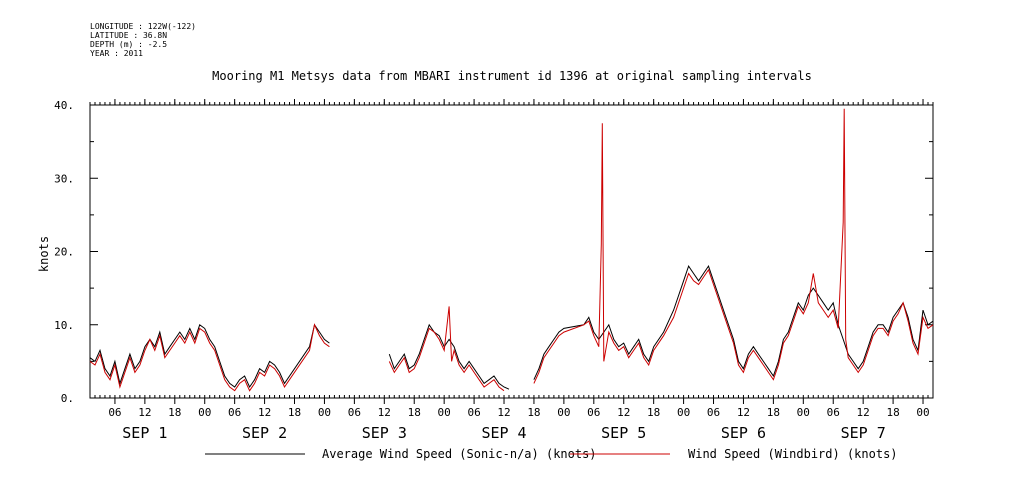 Image resolution: width=1009 pixels, height=504 pixels. Describe the element at coordinates (793, 454) in the screenshot. I see `legend-label: Wind Speed (Windbird) (knots)` at that location.